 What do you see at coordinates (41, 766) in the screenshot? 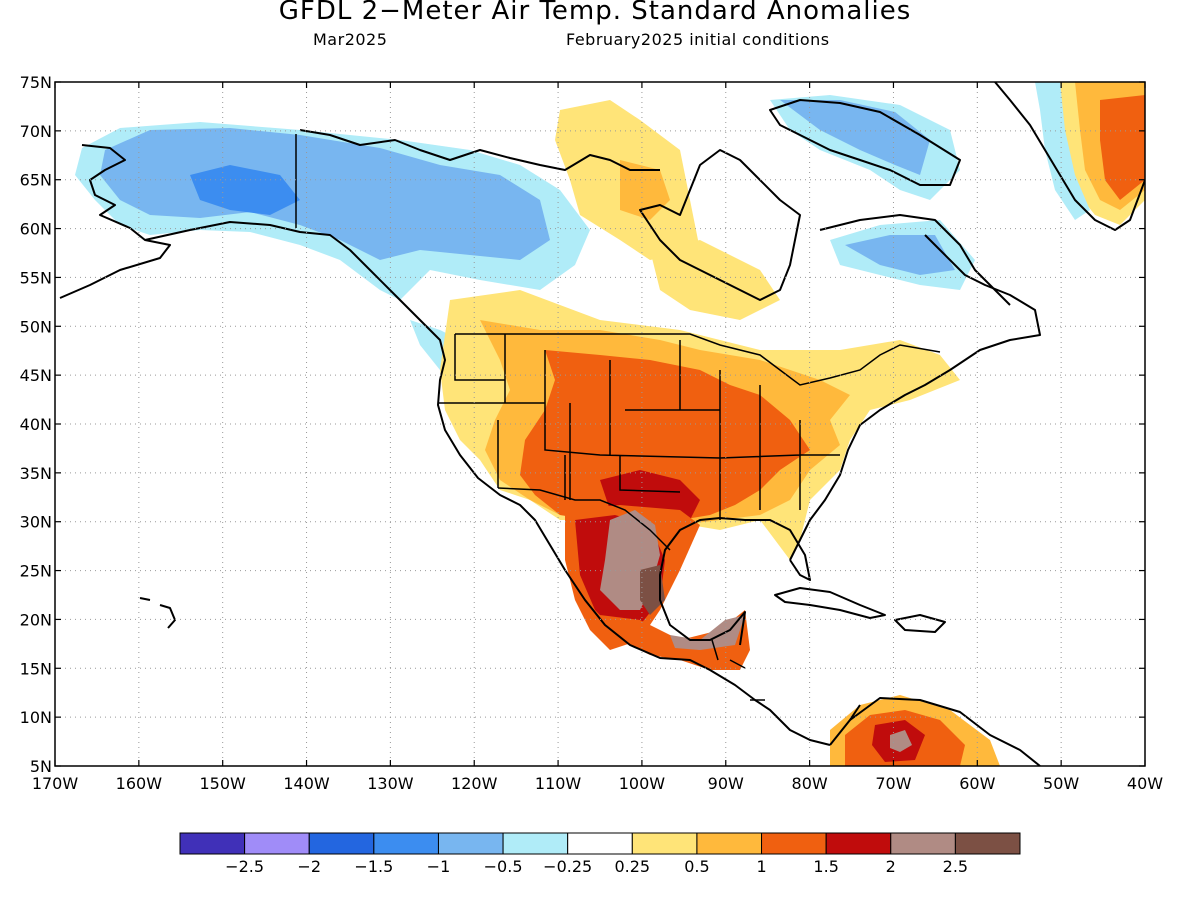
I see `lat-label: 5N` at bounding box center [41, 766].